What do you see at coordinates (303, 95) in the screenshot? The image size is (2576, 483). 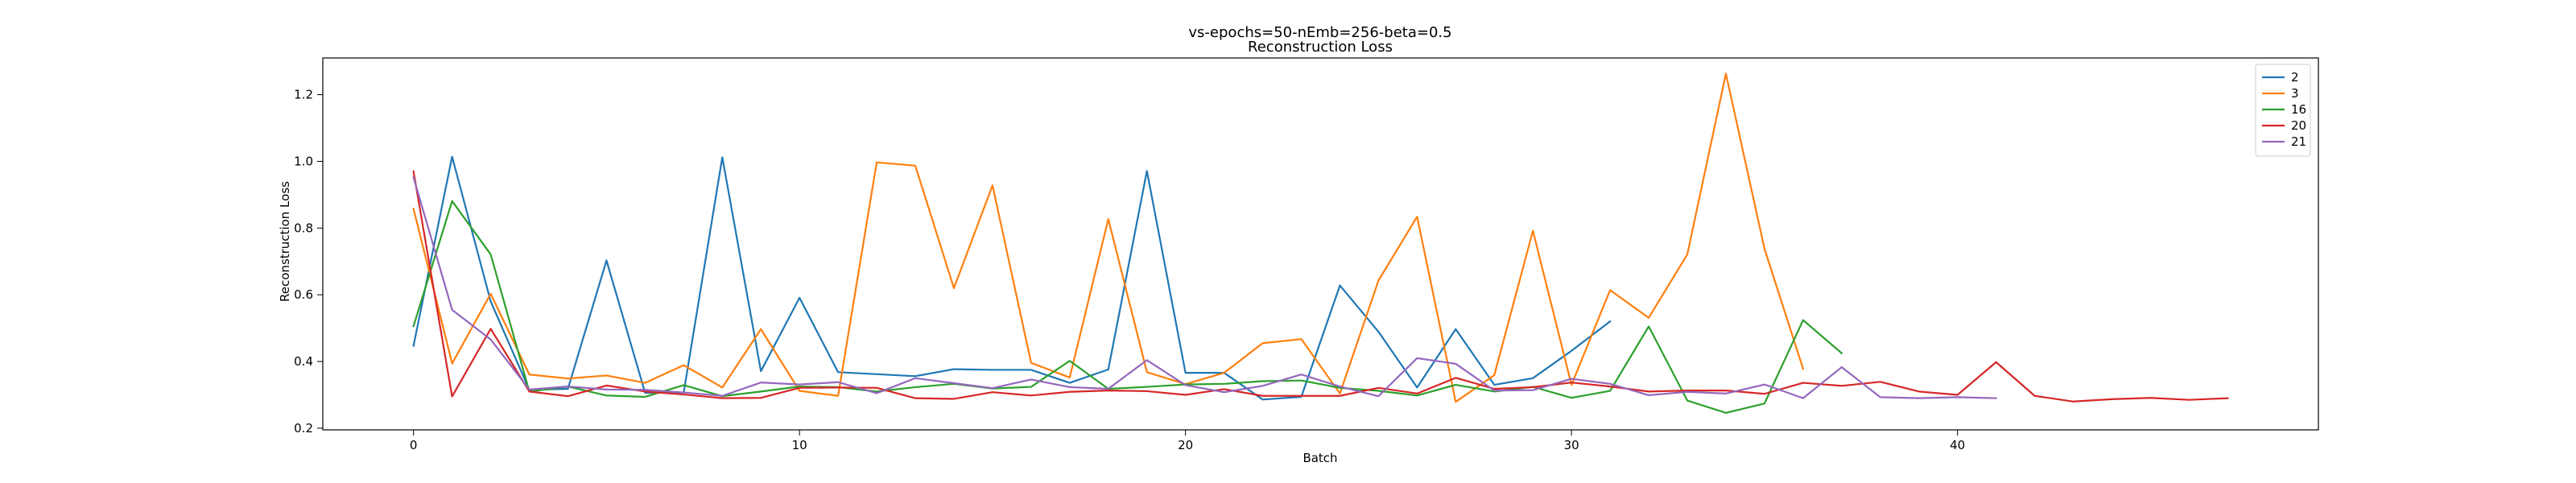 I see `y-tick-label: 1.2` at bounding box center [303, 95].